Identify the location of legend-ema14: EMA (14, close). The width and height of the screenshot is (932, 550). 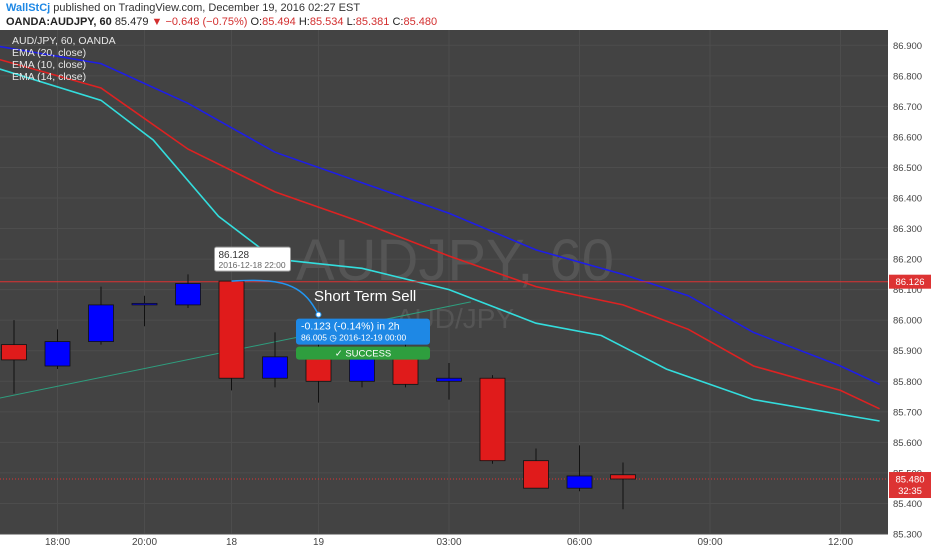
(49, 77).